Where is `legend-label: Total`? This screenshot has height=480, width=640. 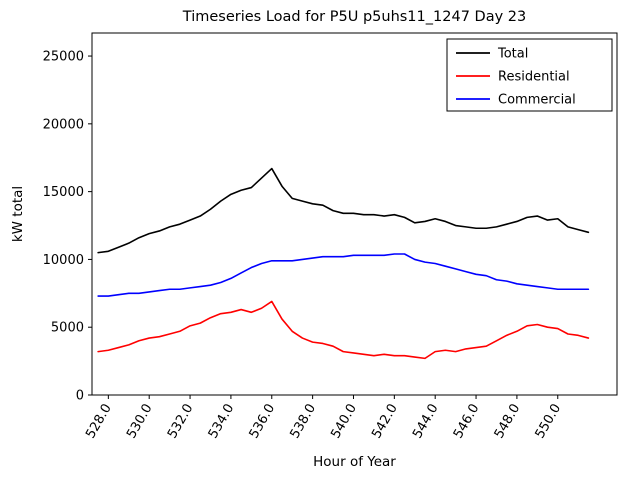
legend-label: Total is located at coordinates (512, 54).